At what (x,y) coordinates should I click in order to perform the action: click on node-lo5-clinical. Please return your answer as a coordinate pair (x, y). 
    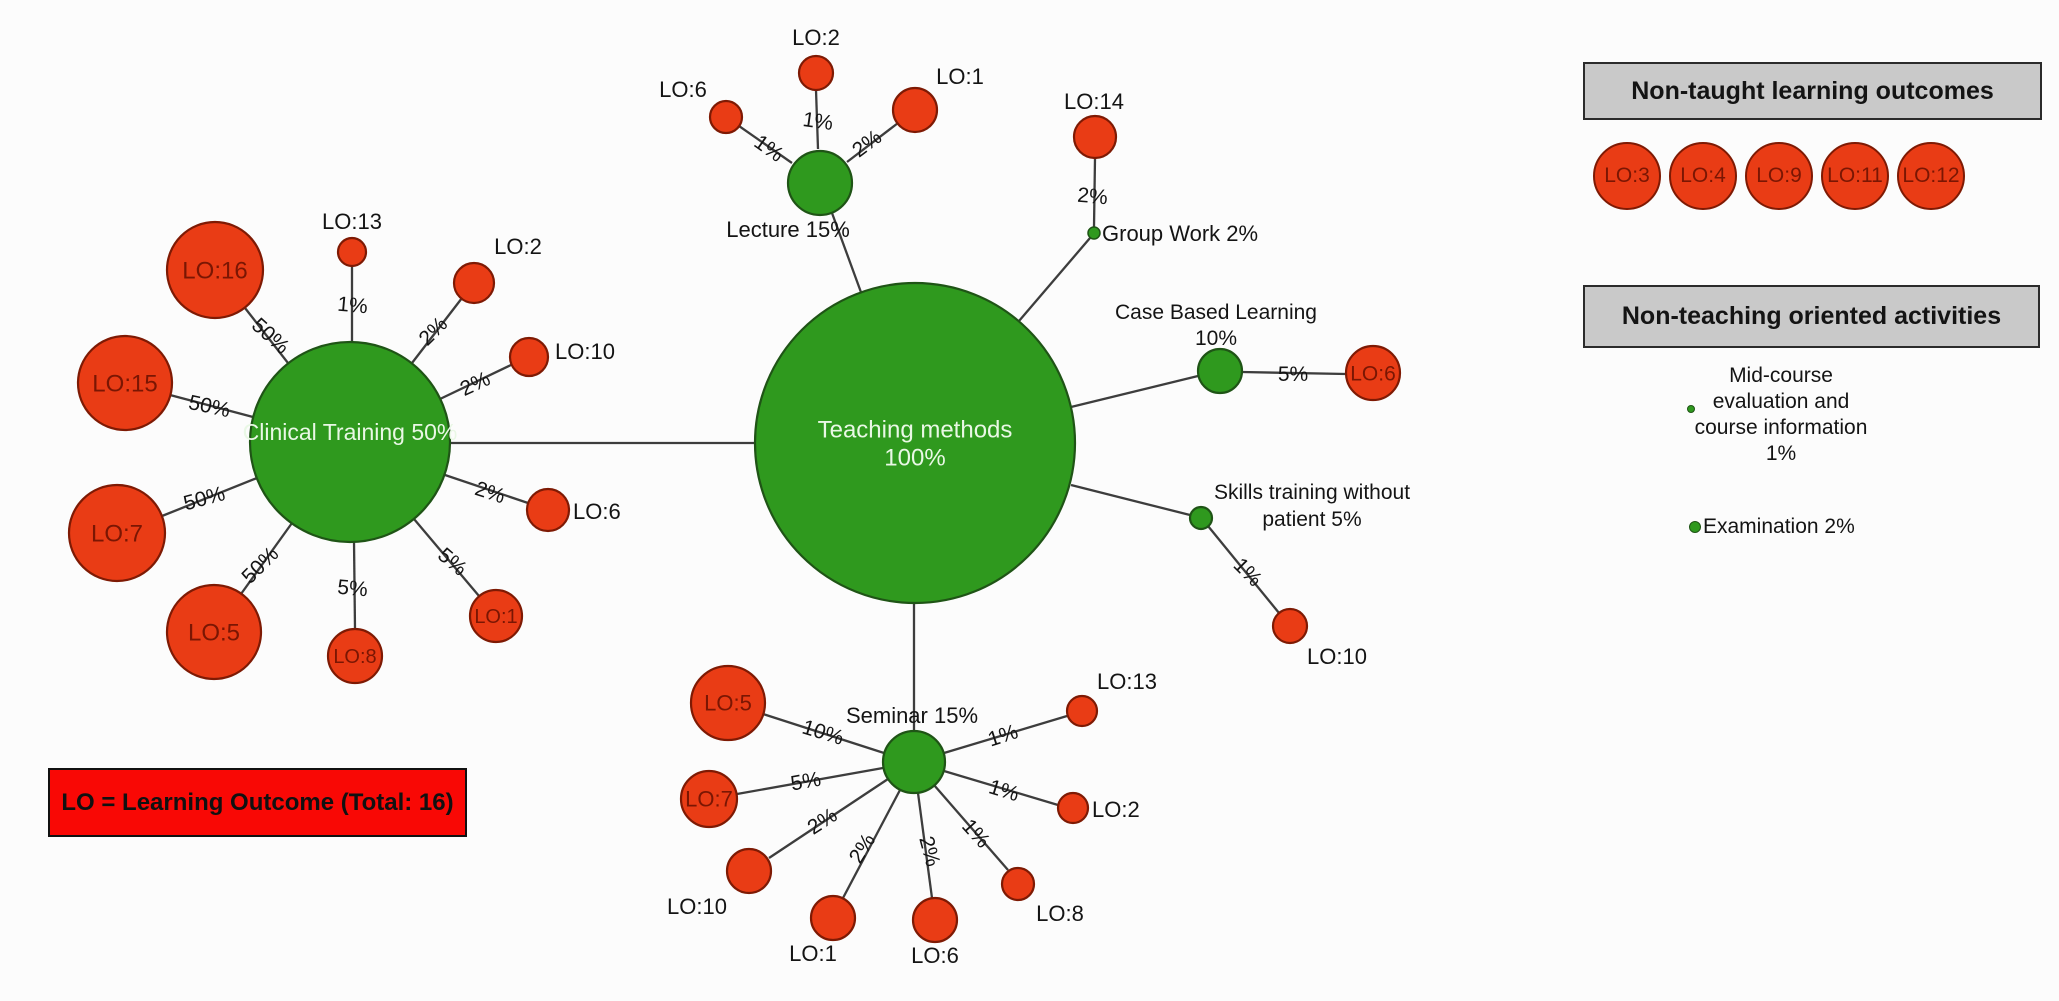
    Looking at the image, I should click on (214, 632).